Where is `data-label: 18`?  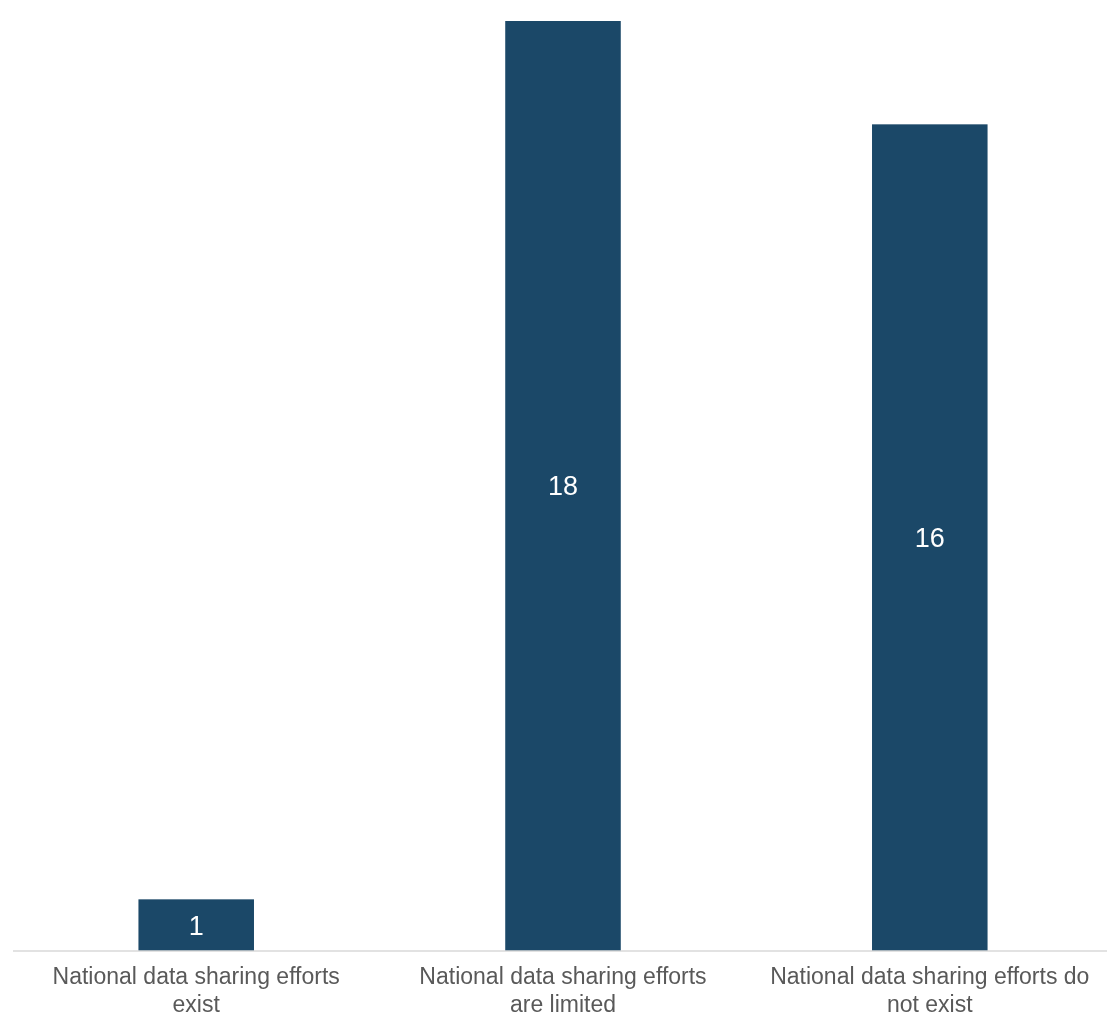 data-label: 18 is located at coordinates (563, 486).